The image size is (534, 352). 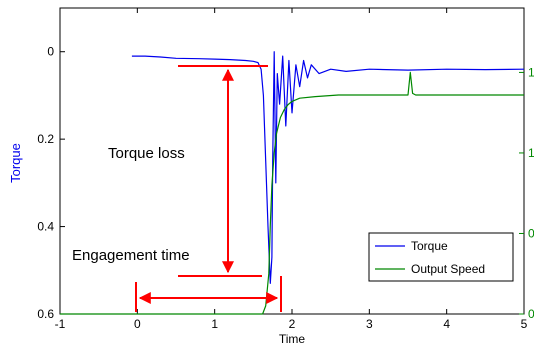 What do you see at coordinates (214, 324) in the screenshot?
I see `x-tick-label: 1` at bounding box center [214, 324].